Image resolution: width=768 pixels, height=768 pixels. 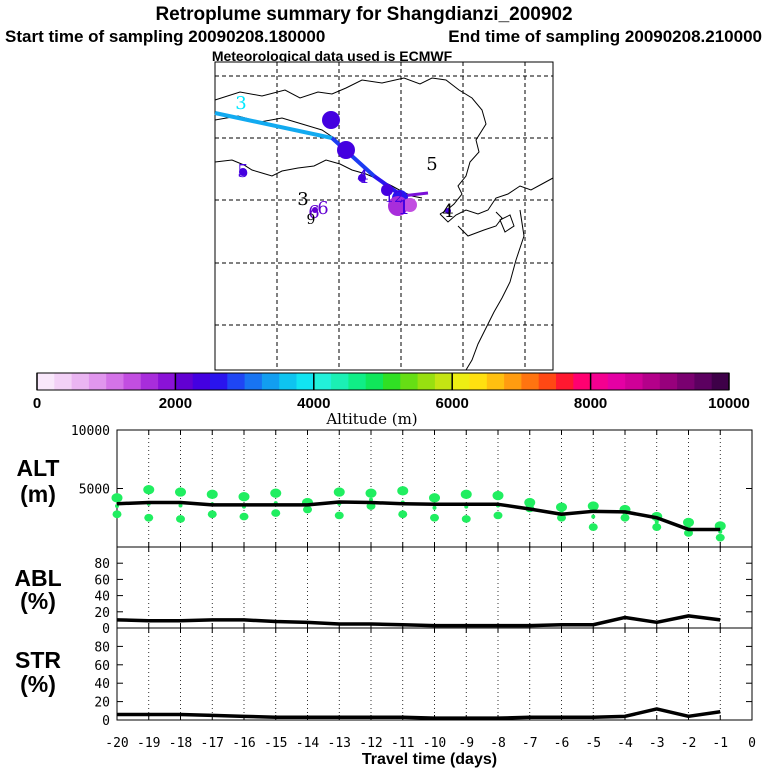 I want to click on y-tick-label: 5000, so click(x=94, y=490).